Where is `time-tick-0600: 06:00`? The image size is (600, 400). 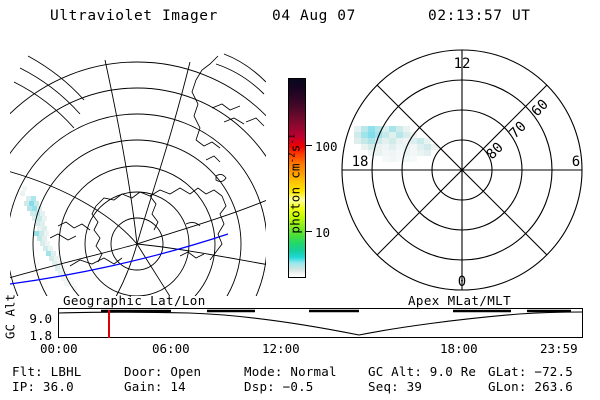 time-tick-0600: 06:00 is located at coordinates (171, 348).